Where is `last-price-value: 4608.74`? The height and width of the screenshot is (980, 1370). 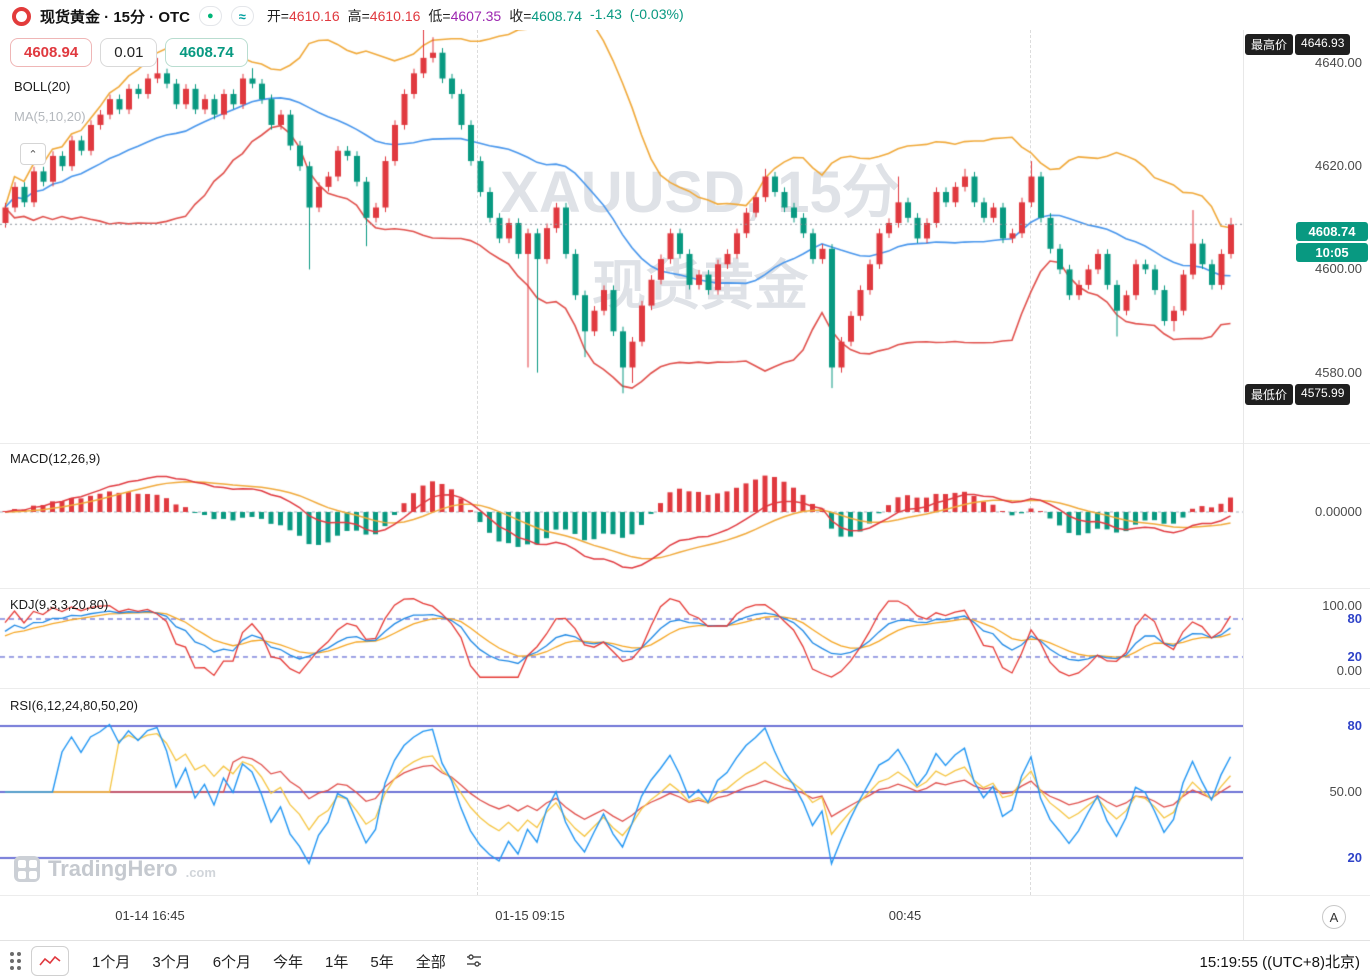
last-price-value: 4608.74 is located at coordinates (1332, 231).